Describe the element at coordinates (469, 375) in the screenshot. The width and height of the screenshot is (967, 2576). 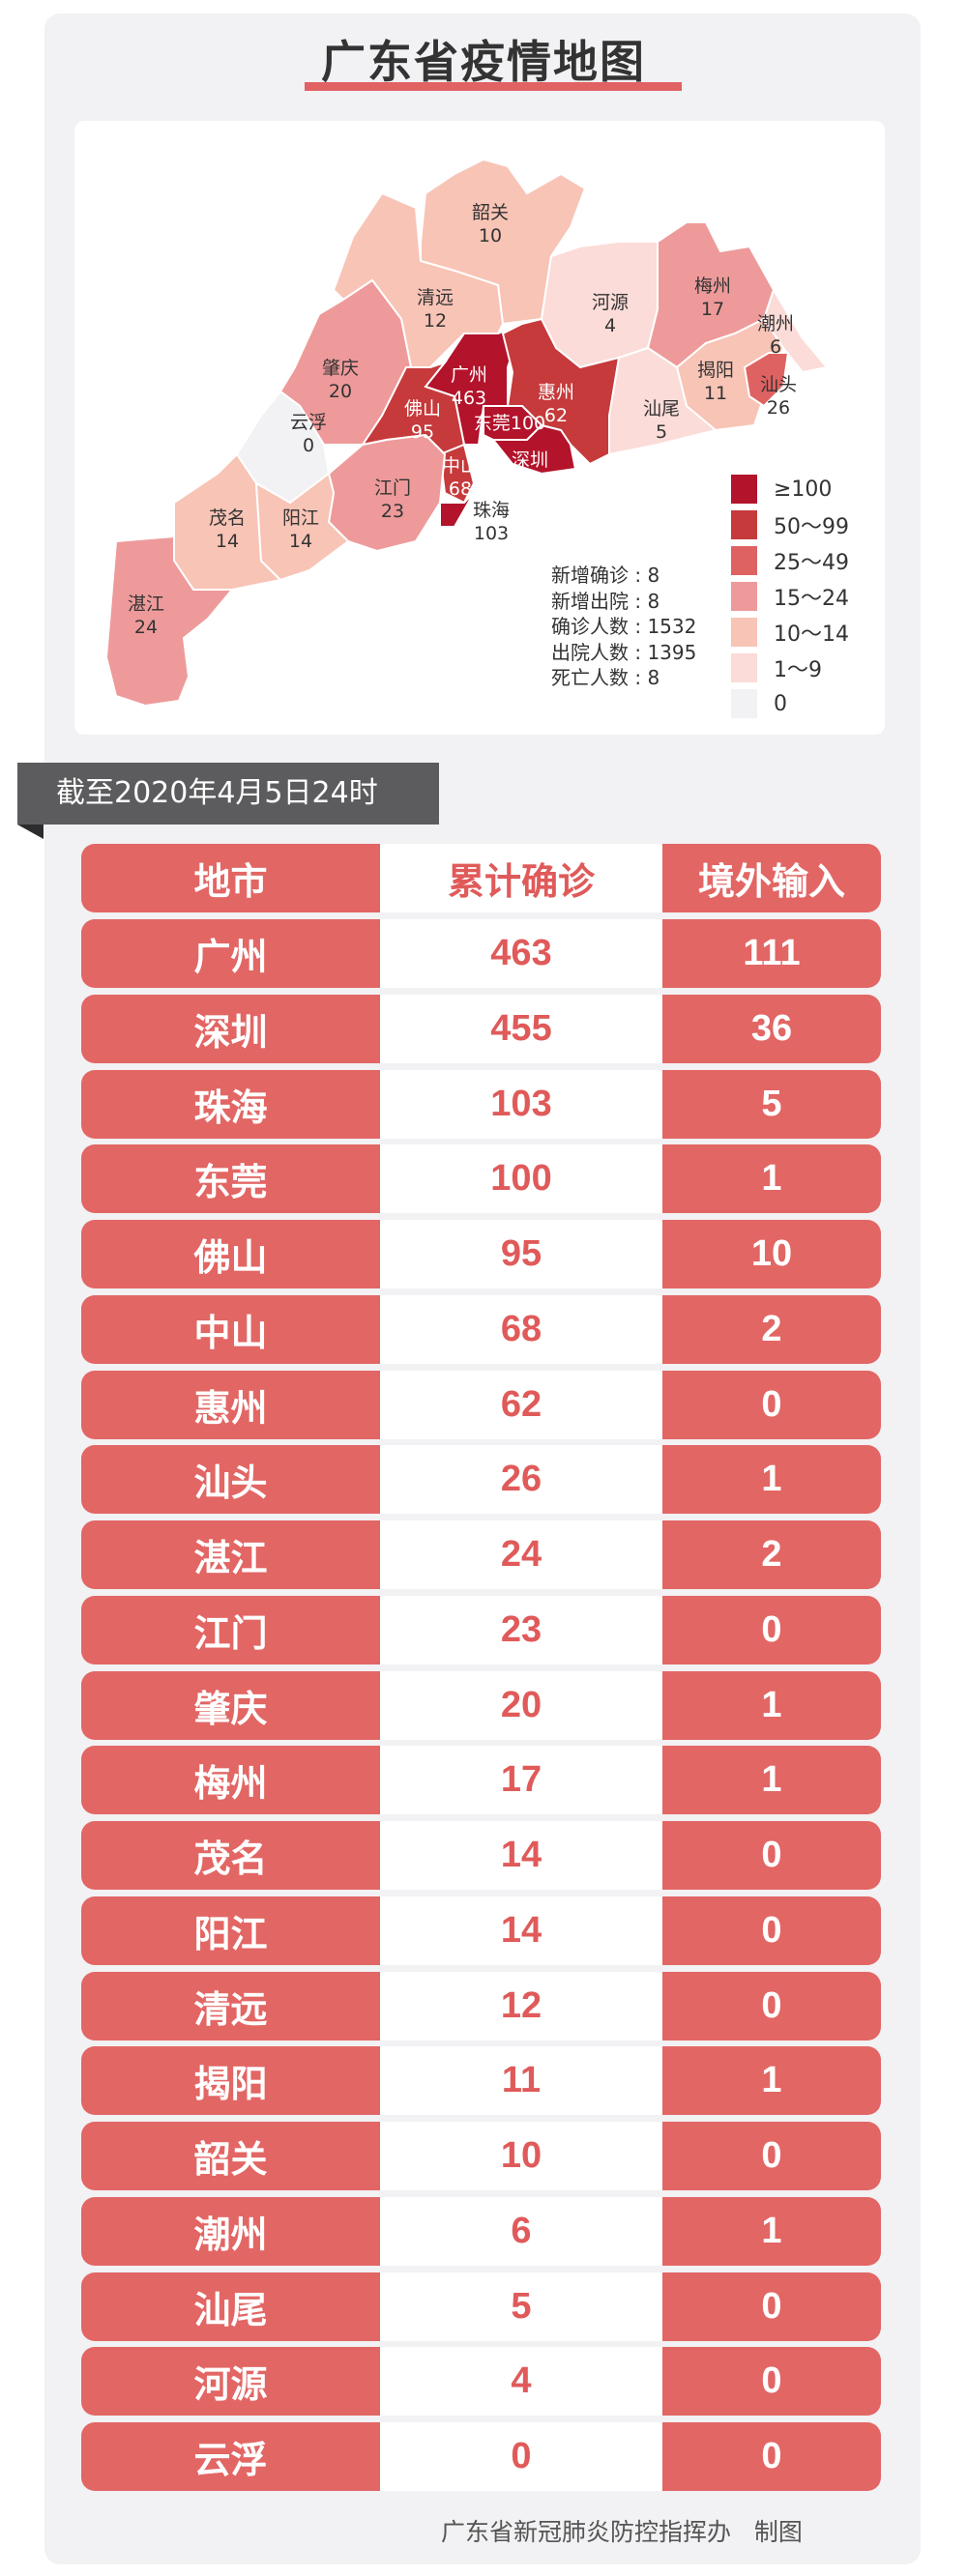
I see `region-name: 广州` at that location.